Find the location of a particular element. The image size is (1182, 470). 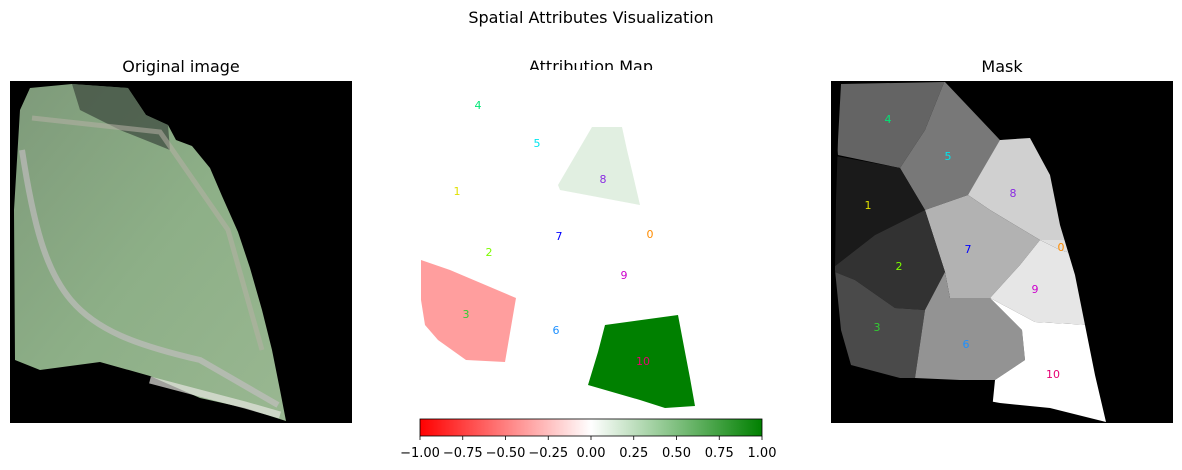

field-track-outer is located at coordinates (148, 233).